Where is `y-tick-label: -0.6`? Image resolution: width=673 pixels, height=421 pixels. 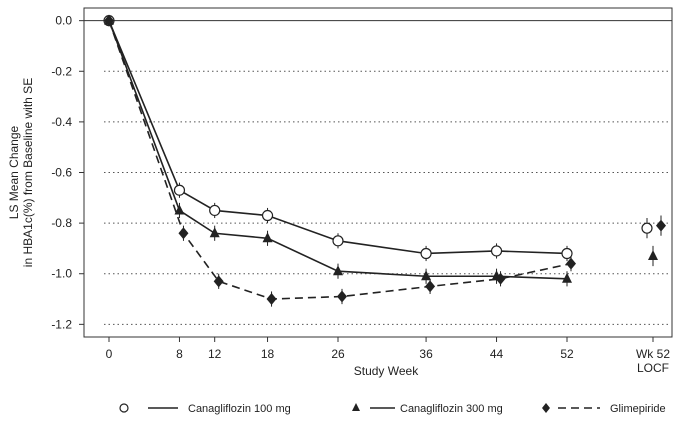 y-tick-label: -0.6 is located at coordinates (61, 173).